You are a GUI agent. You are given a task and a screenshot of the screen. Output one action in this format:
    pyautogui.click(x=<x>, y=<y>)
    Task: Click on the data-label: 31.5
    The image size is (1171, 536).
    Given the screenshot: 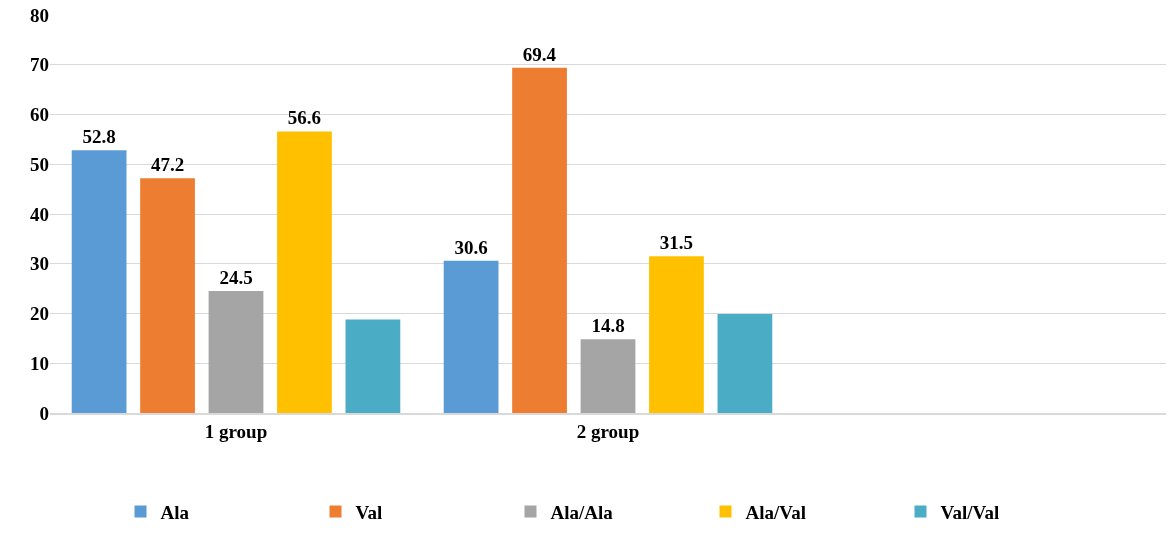 What is the action you would take?
    pyautogui.click(x=676, y=243)
    